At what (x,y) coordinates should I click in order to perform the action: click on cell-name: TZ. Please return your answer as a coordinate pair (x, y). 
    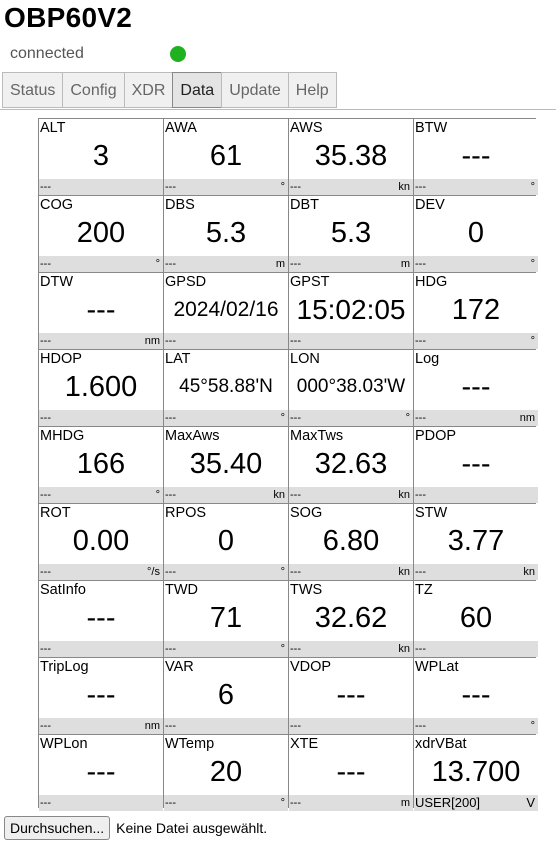
    Looking at the image, I should click on (424, 590).